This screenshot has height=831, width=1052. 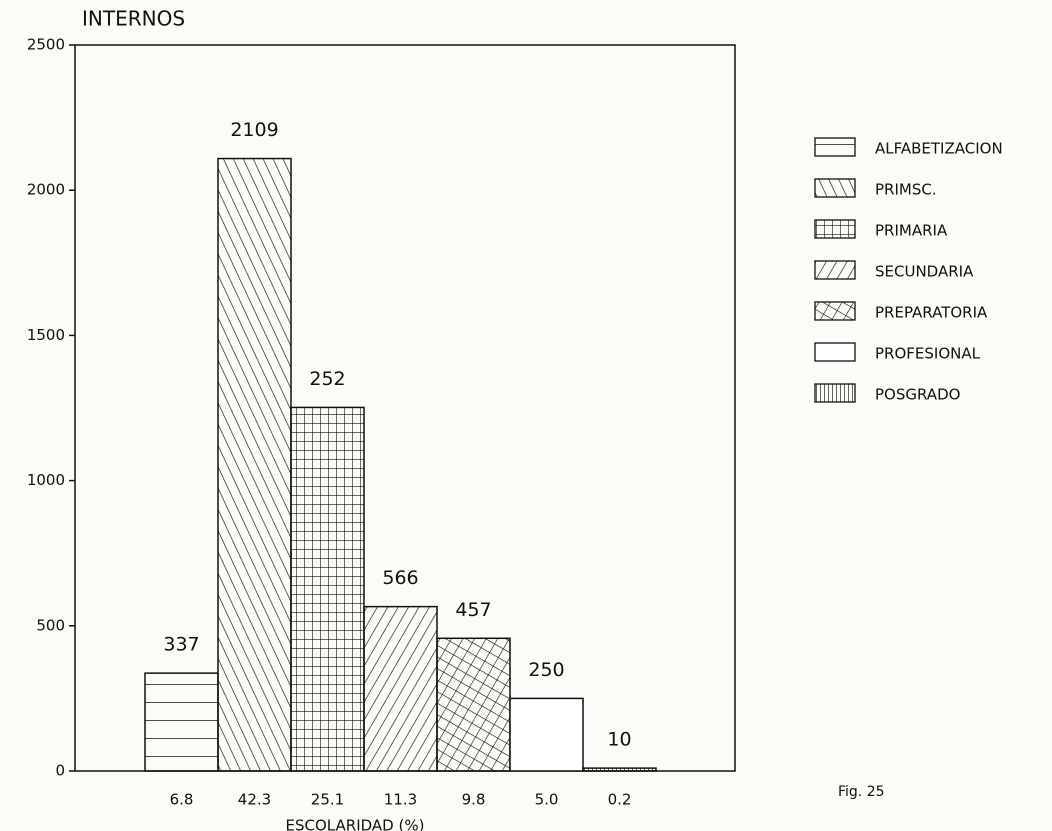 What do you see at coordinates (254, 800) in the screenshot?
I see `x-tick-label: 42.3` at bounding box center [254, 800].